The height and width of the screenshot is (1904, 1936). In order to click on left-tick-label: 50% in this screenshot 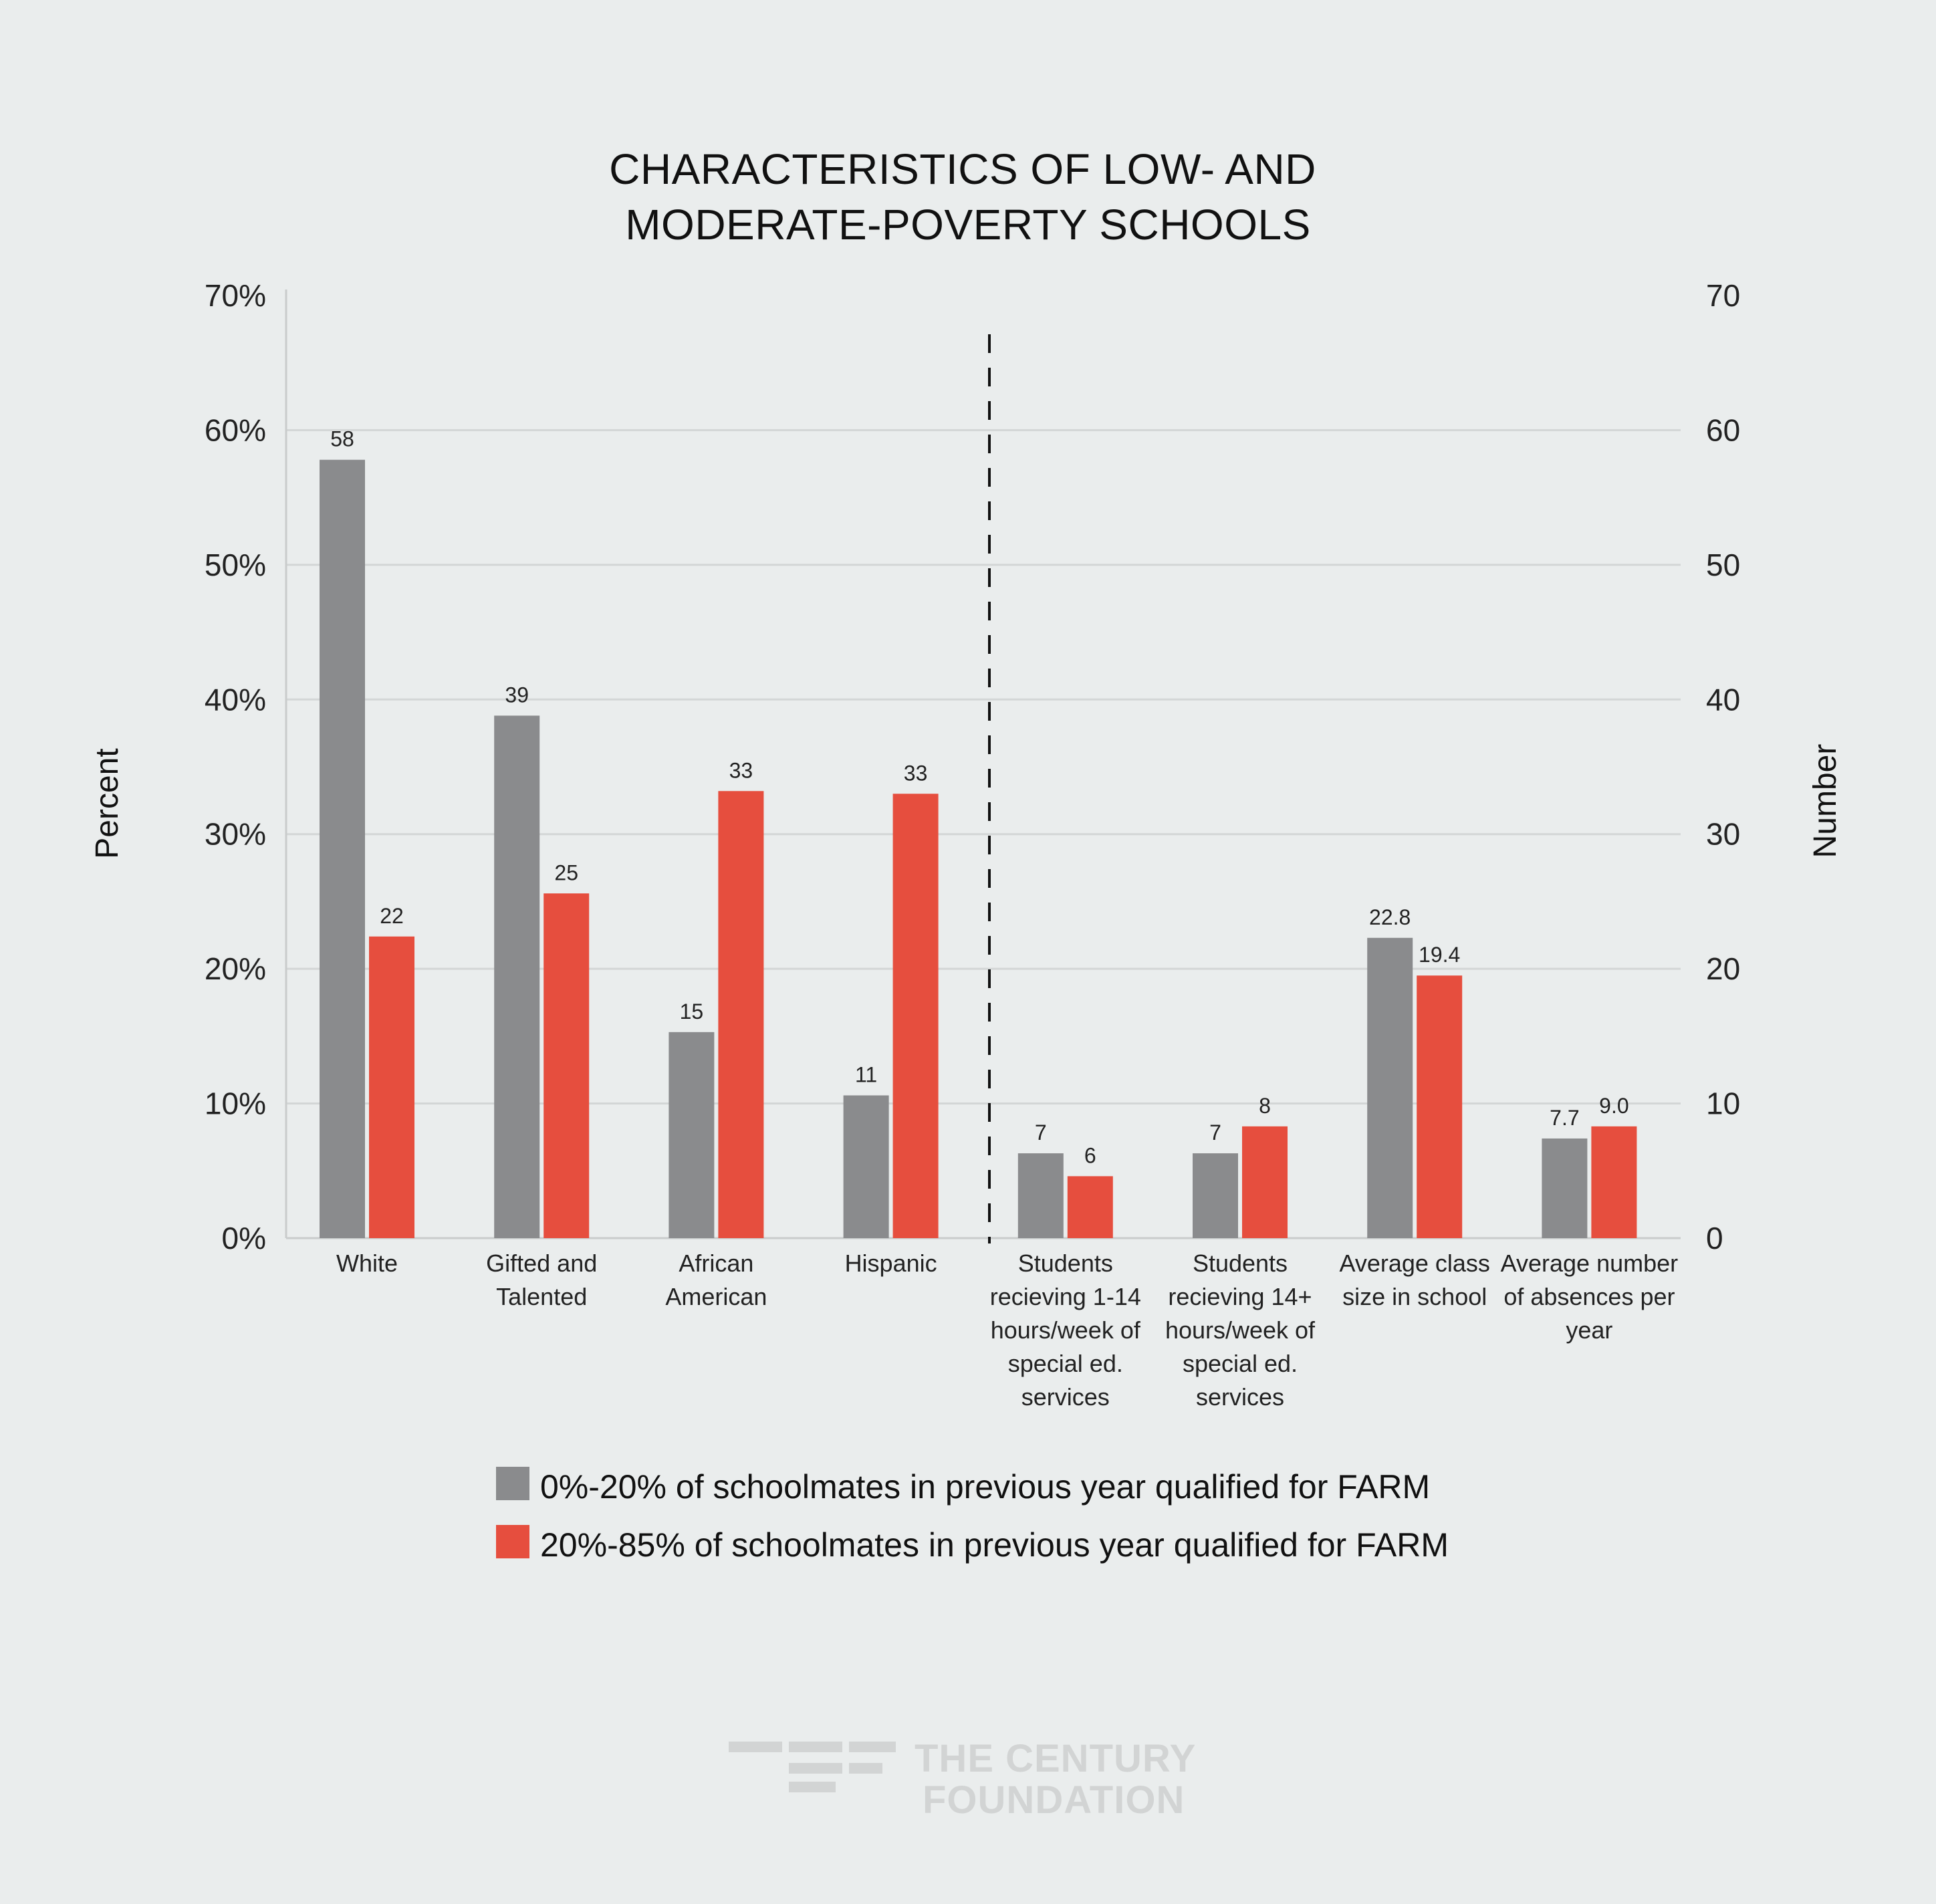, I will do `click(235, 565)`.